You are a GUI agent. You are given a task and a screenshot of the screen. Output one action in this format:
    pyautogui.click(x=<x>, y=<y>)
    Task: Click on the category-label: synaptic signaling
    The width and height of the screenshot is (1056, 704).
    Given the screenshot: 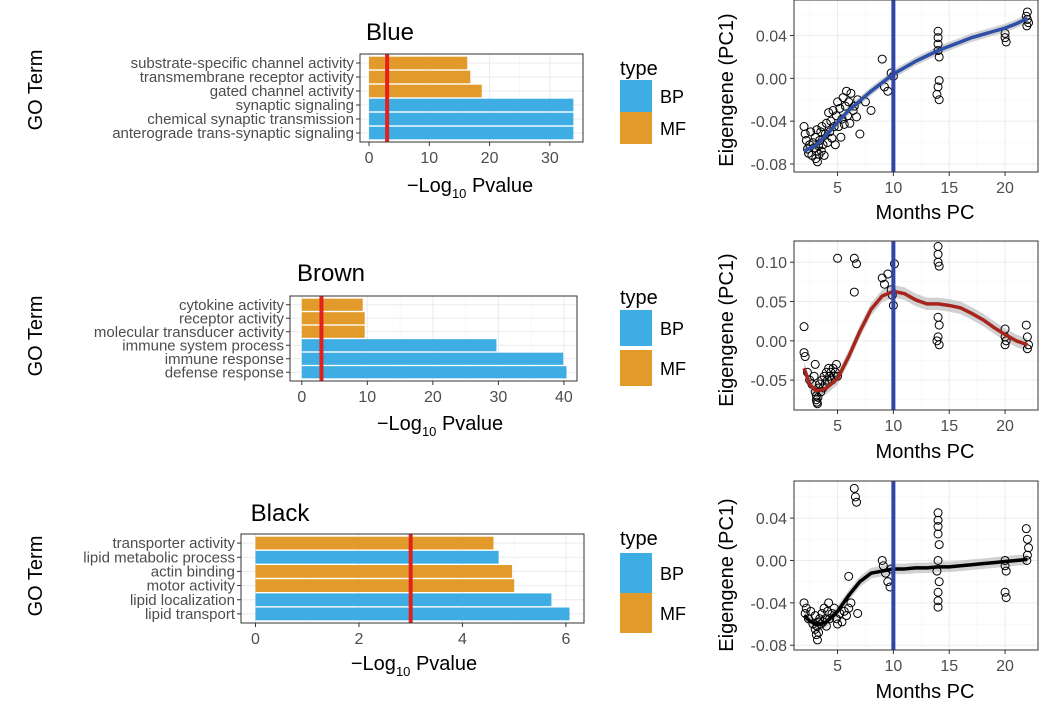 What is the action you would take?
    pyautogui.click(x=295, y=105)
    